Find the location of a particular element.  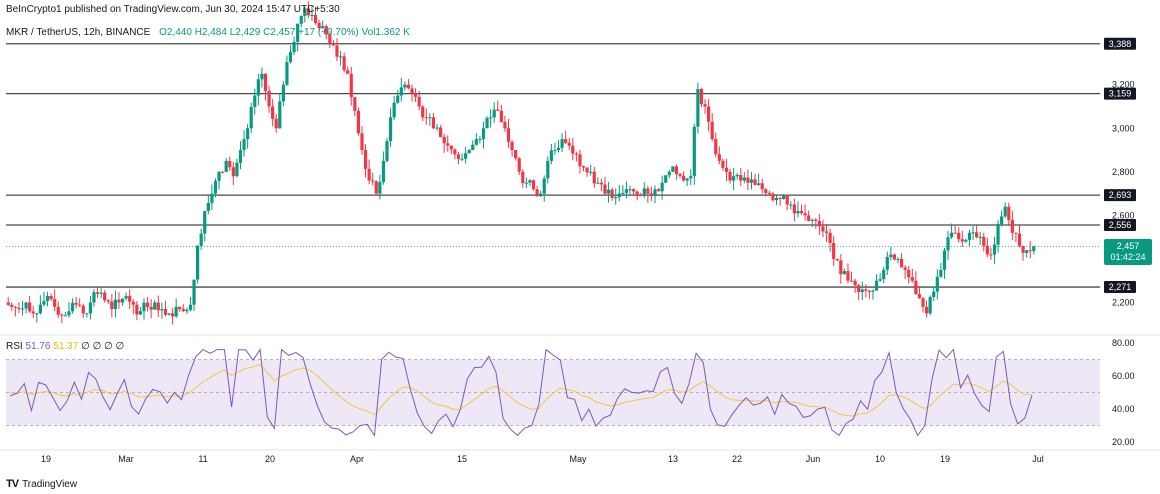

rsi-tick-label: 60.00 is located at coordinates (1123, 376).